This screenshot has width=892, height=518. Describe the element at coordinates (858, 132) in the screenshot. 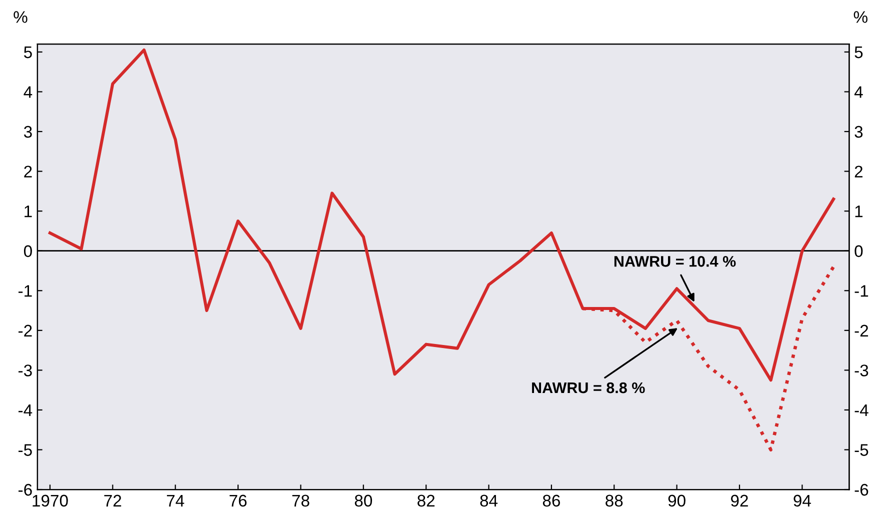

I see `y2-tick-label: 3` at that location.